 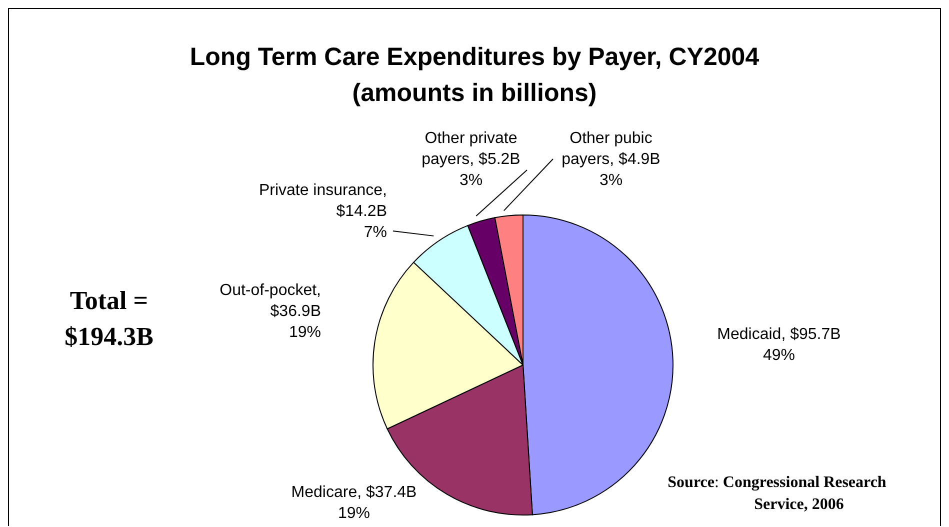 I want to click on source-note: Source: Congressional Research Service, 2006, so click(x=777, y=493).